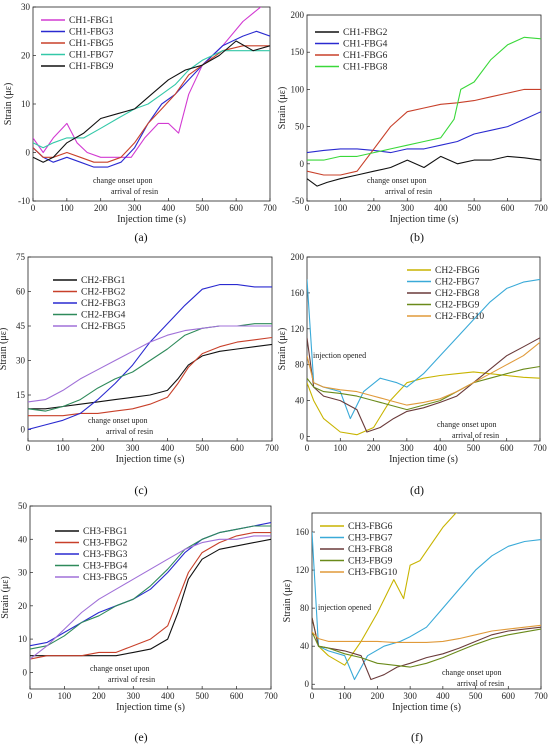 Image resolution: width=550 pixels, height=747 pixels. What do you see at coordinates (21, 395) in the screenshot?
I see `y-tick-label: 15` at bounding box center [21, 395].